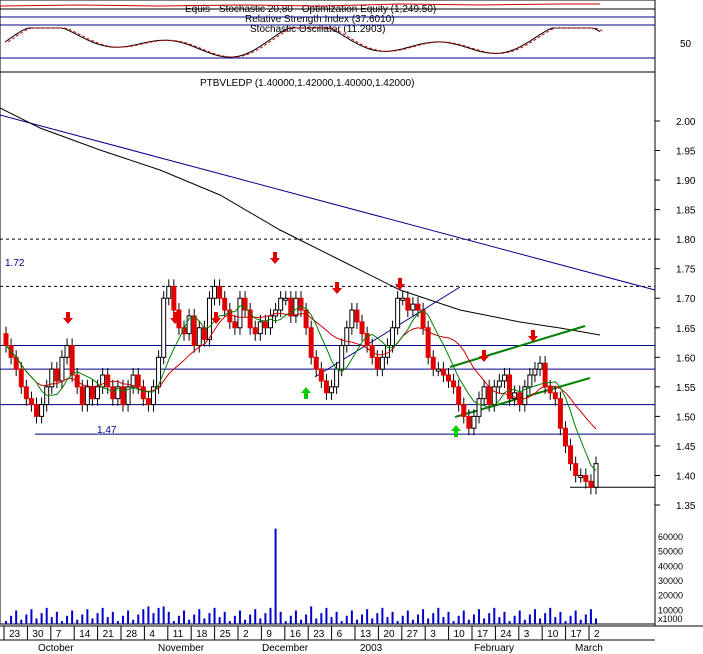  I want to click on price-tick-label: 1.90, so click(686, 181).